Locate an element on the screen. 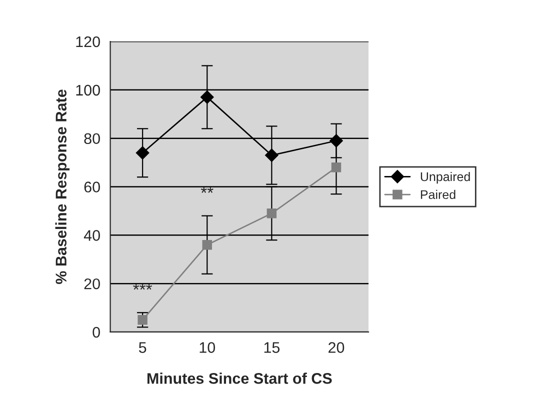  x-tick-label: 5 is located at coordinates (142, 347).